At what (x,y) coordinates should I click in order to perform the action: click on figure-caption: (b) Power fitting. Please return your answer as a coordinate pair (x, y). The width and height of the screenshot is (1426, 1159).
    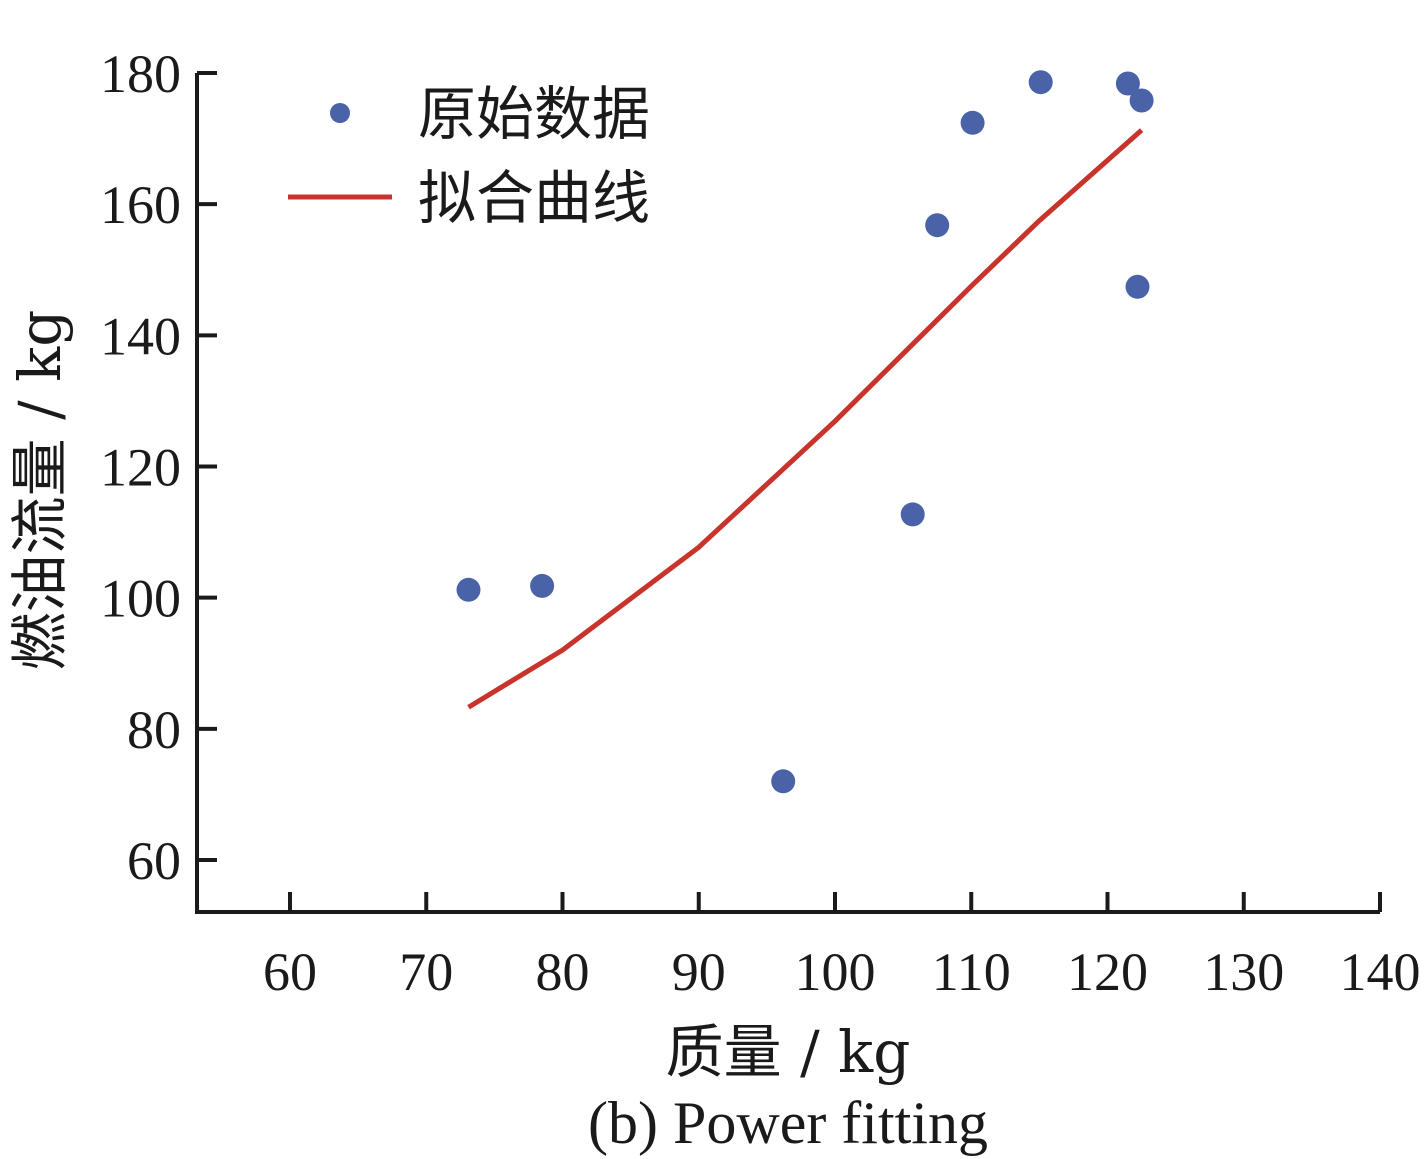
    Looking at the image, I should click on (788, 1123).